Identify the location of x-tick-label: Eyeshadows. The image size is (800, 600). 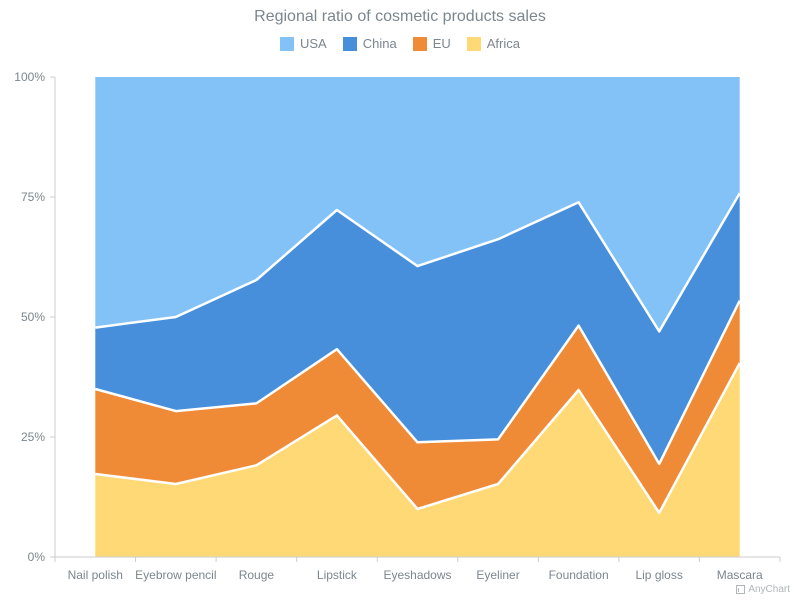
(417, 575).